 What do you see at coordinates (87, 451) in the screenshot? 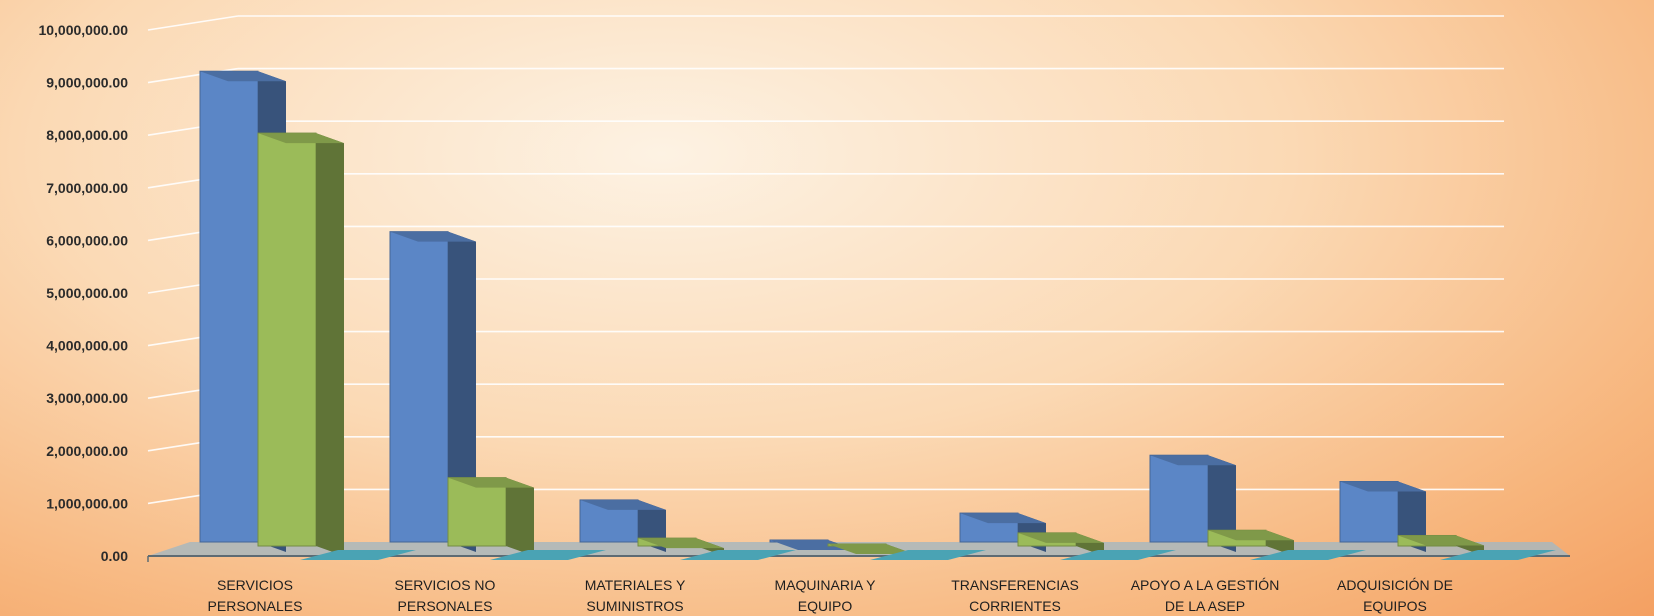
I see `y-tick-label: 2,000,000.00` at bounding box center [87, 451].